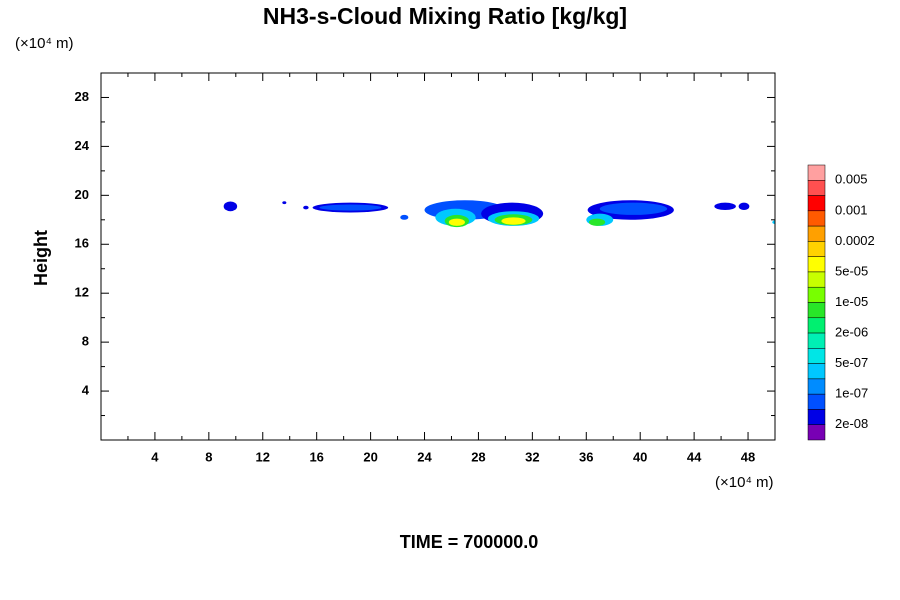 This screenshot has width=900, height=600. What do you see at coordinates (640, 456) in the screenshot?
I see `x-tick-label: 40` at bounding box center [640, 456].